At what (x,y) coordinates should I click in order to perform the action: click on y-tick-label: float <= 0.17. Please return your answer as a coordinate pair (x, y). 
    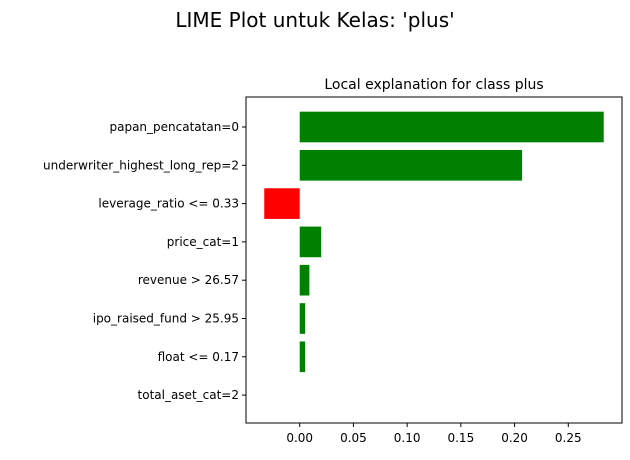
    Looking at the image, I should click on (198, 357).